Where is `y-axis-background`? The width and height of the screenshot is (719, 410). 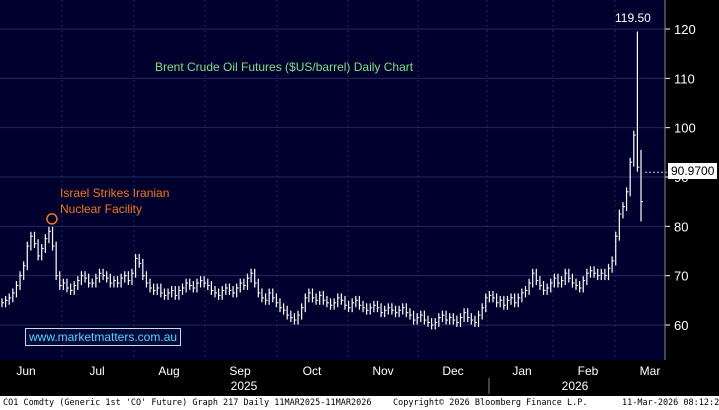 y-axis-background is located at coordinates (692, 198).